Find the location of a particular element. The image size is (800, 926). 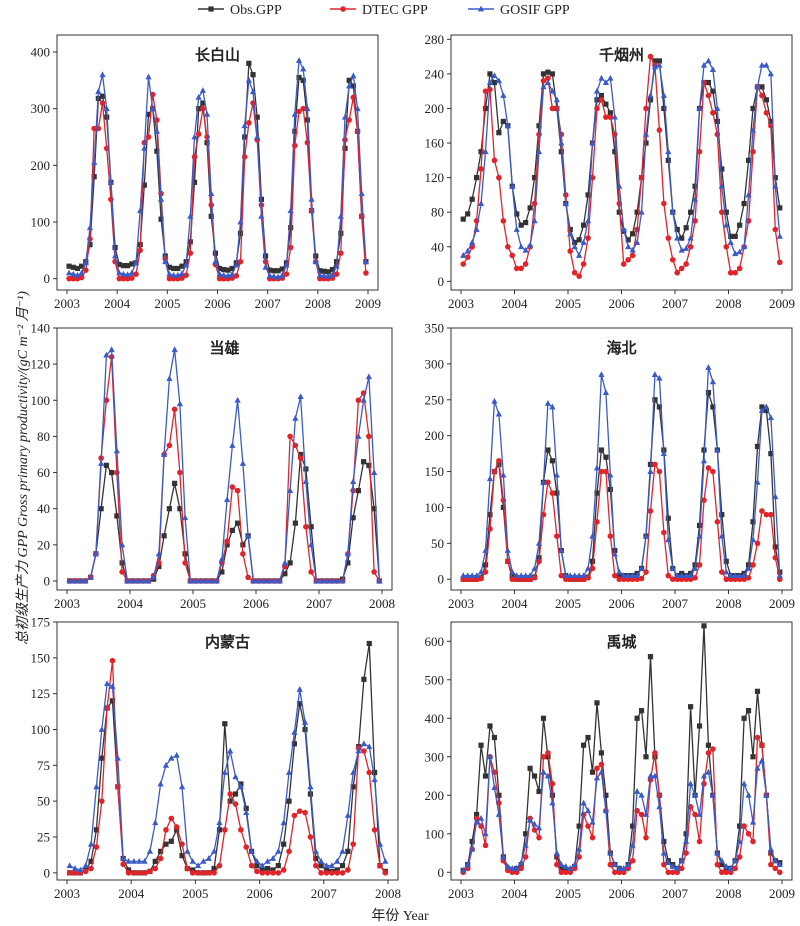

series-obs-gpp is located at coordinates (621, 748).